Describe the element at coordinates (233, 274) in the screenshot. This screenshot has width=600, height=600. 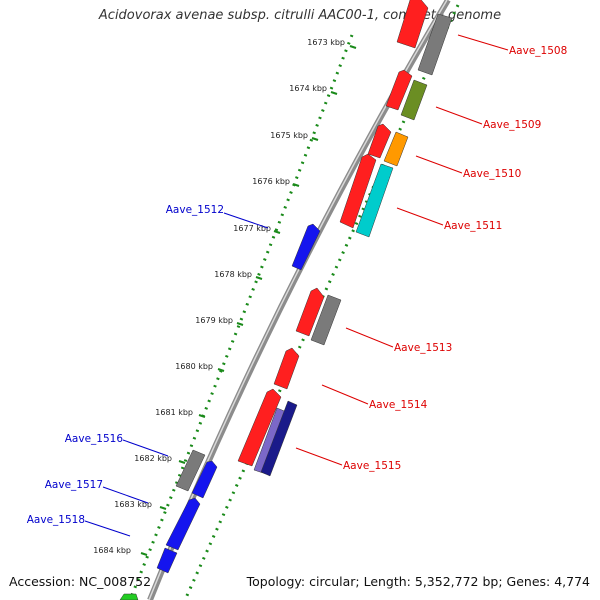
I see `scale-label: 1678 kbp` at that location.